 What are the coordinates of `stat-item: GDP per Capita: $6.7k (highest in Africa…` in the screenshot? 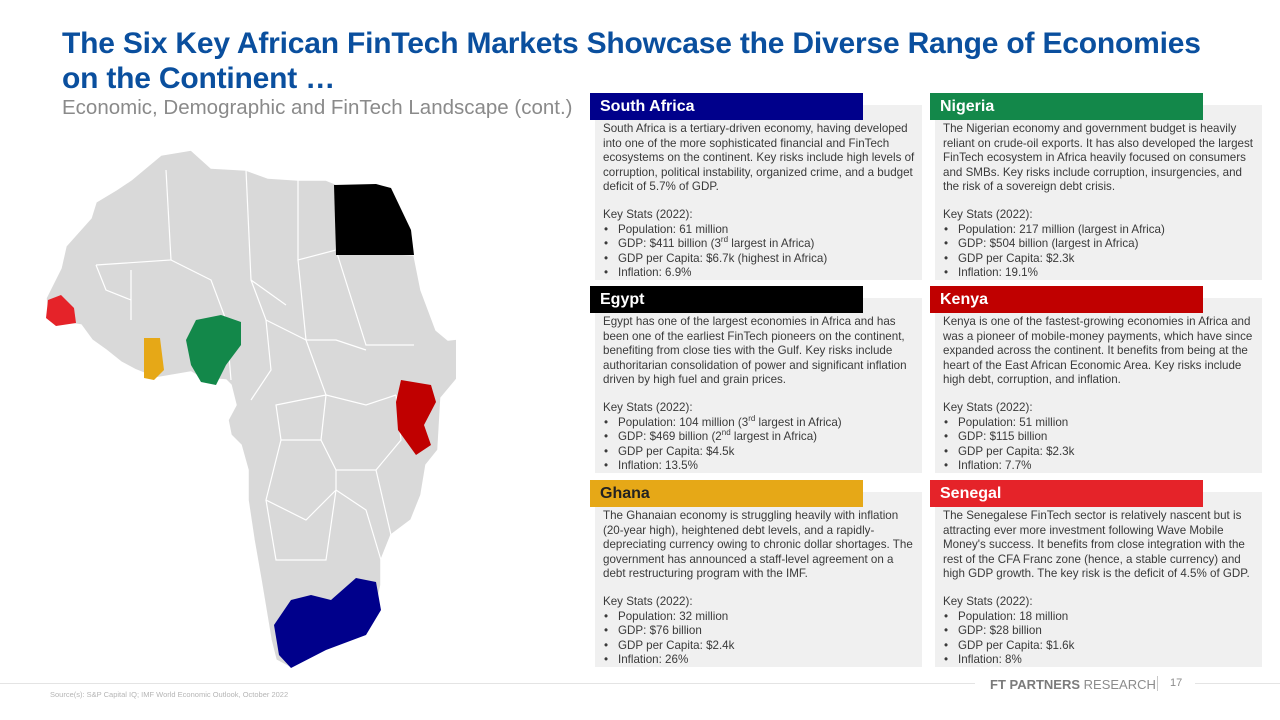 It's located at (760, 259).